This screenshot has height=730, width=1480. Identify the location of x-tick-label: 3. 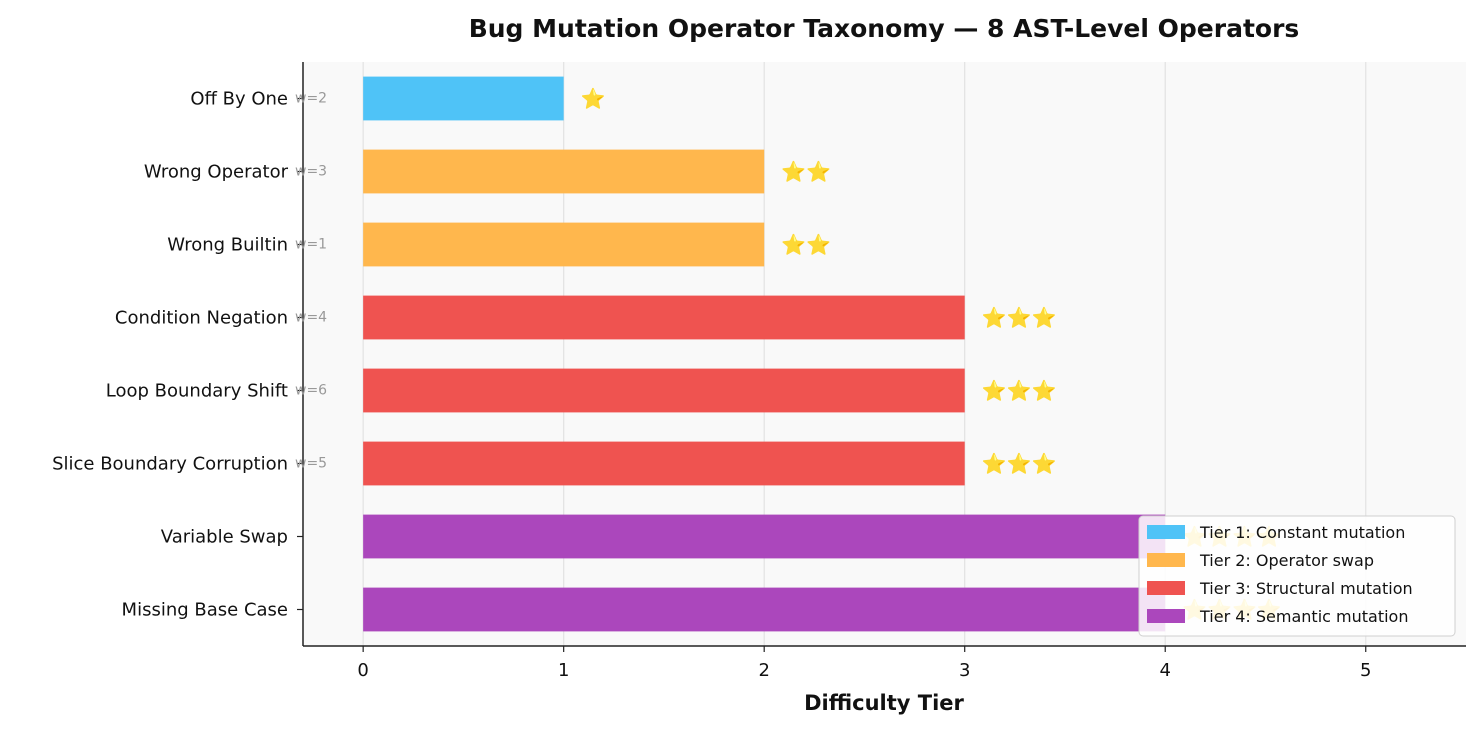
(964, 670).